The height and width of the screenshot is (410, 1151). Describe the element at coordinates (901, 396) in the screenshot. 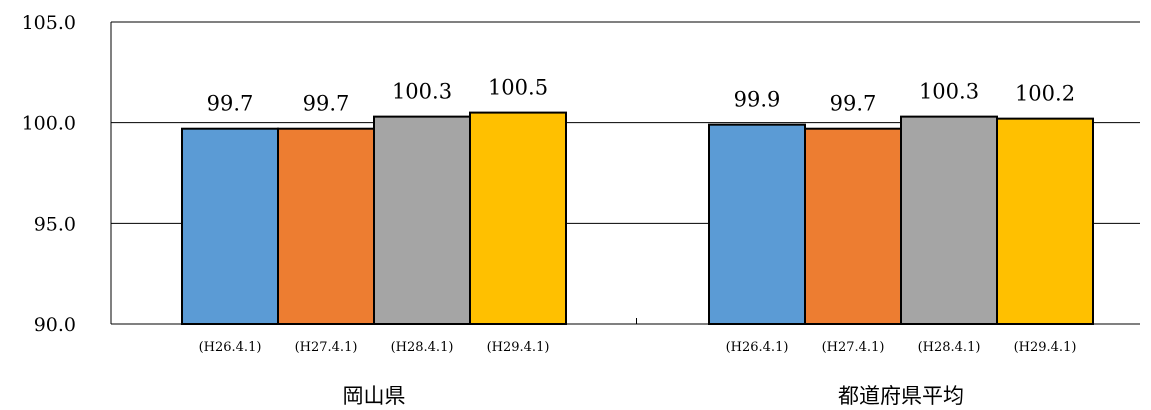

I see `x-category-label: 都道府県平均` at that location.